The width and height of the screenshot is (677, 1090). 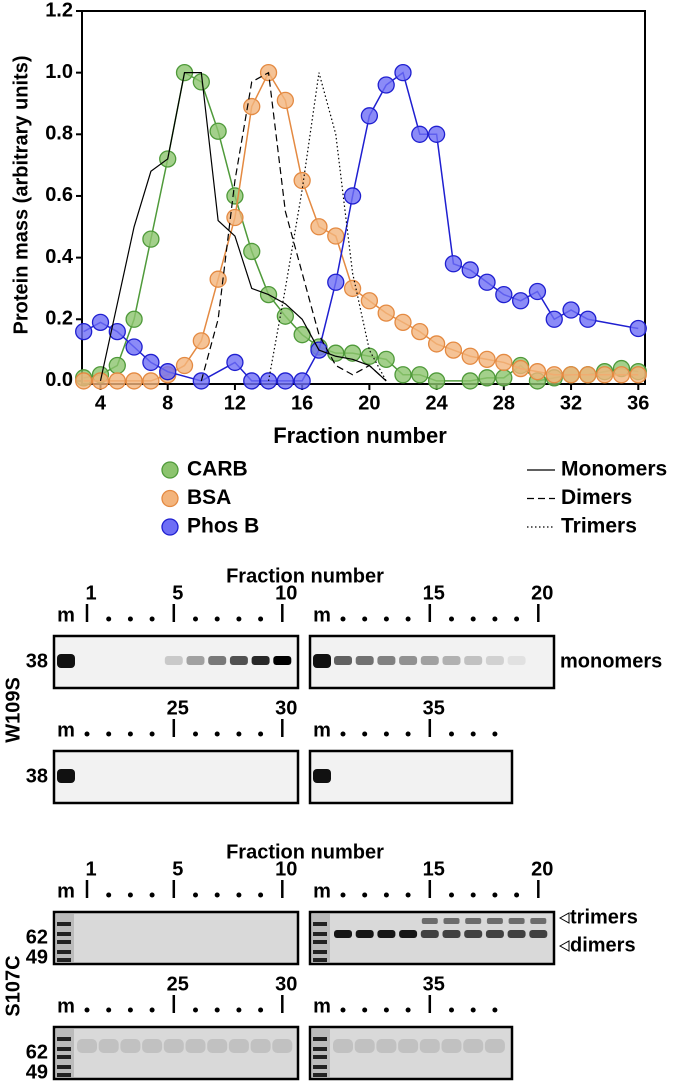 What do you see at coordinates (59, 380) in the screenshot?
I see `y-tick-label: 0.0` at bounding box center [59, 380].